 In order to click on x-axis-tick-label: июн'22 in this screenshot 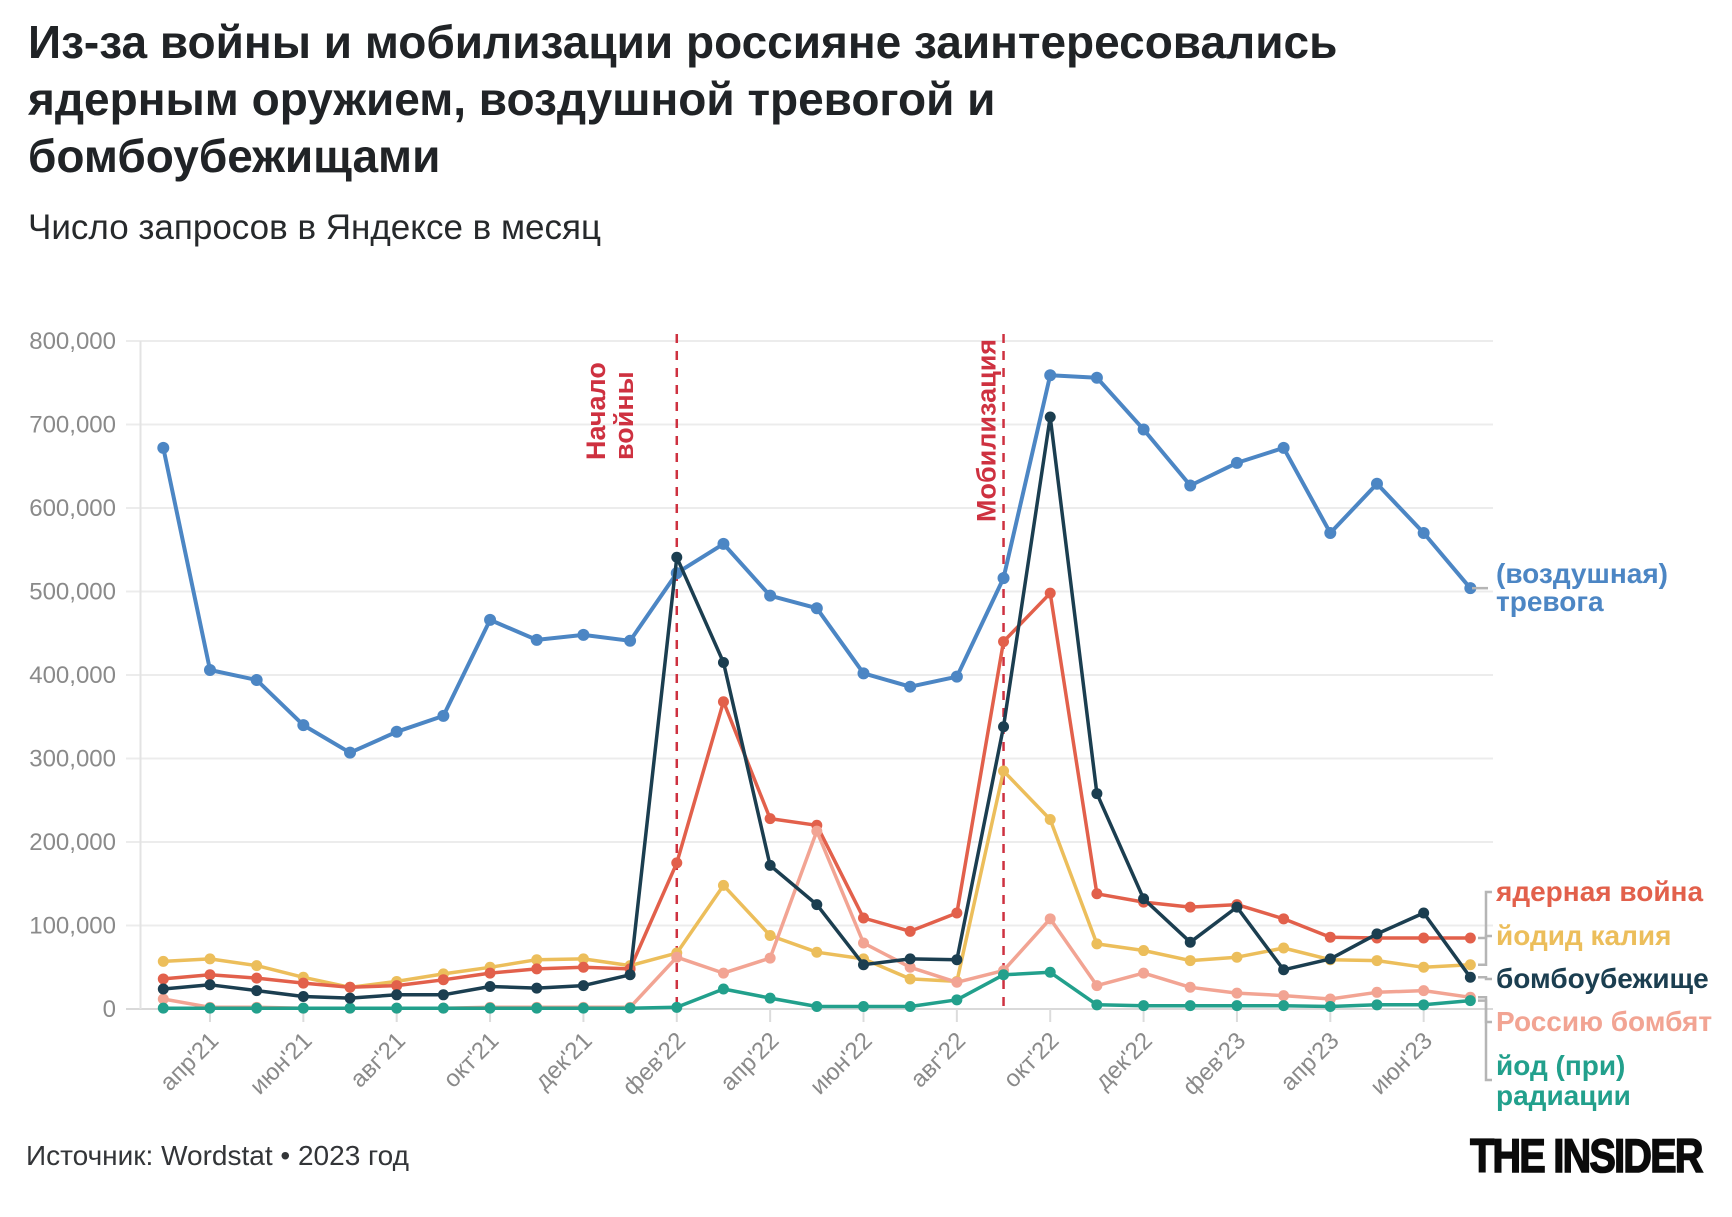, I will do `click(841, 1063)`.